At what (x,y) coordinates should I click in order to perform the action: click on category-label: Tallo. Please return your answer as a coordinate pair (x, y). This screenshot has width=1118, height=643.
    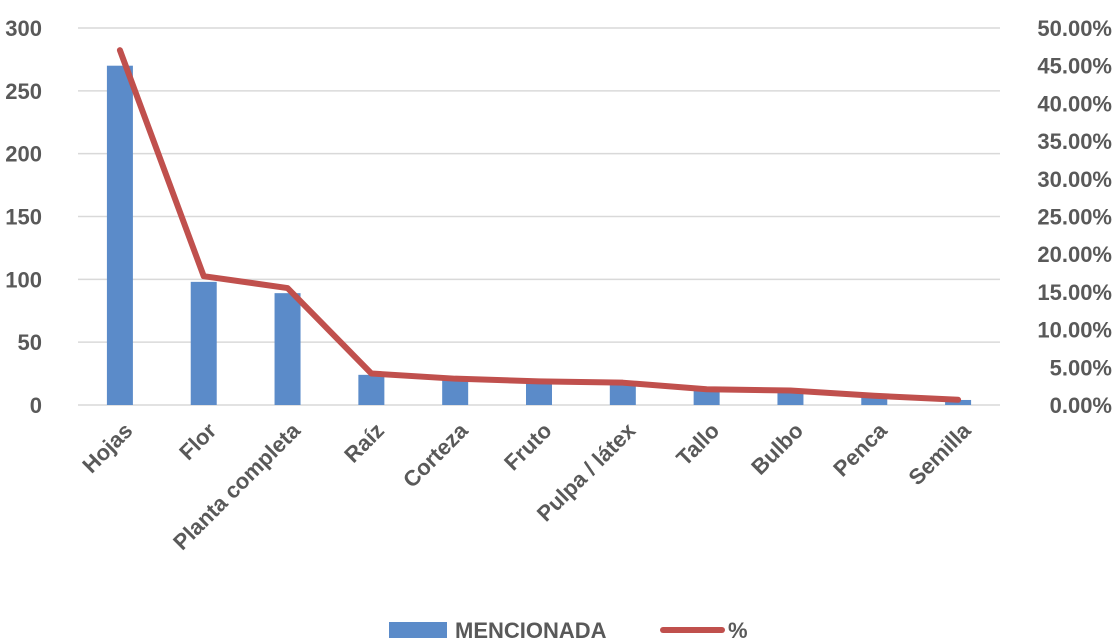
    Looking at the image, I should click on (697, 444).